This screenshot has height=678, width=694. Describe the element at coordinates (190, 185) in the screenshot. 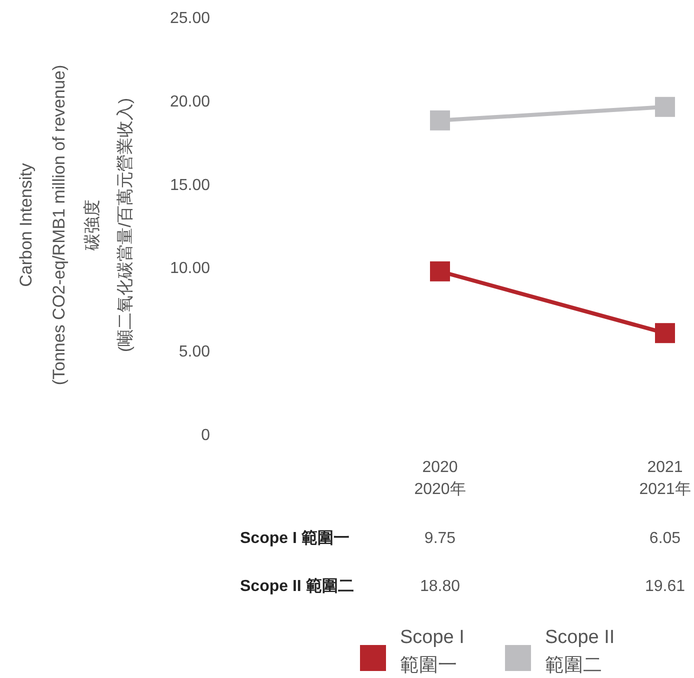

I see `y-tick-label: 15.00` at that location.